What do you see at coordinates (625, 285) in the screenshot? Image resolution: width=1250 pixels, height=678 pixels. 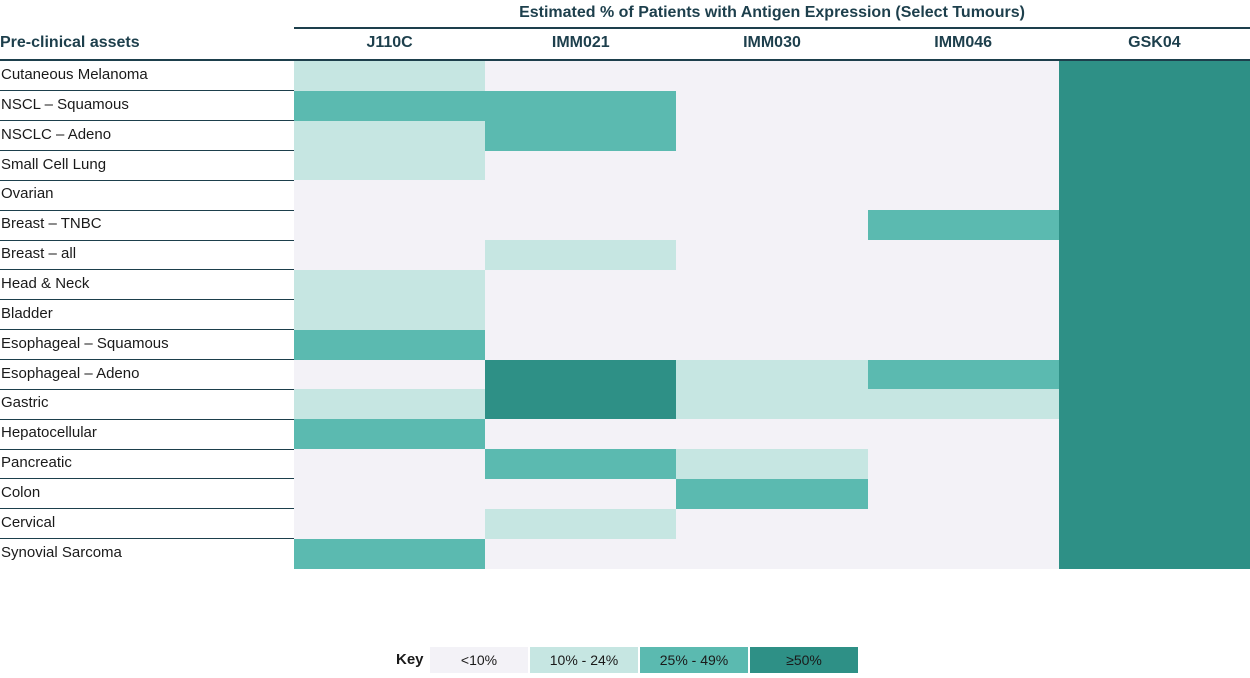 I see `heatmap-row: Head & Neck` at bounding box center [625, 285].